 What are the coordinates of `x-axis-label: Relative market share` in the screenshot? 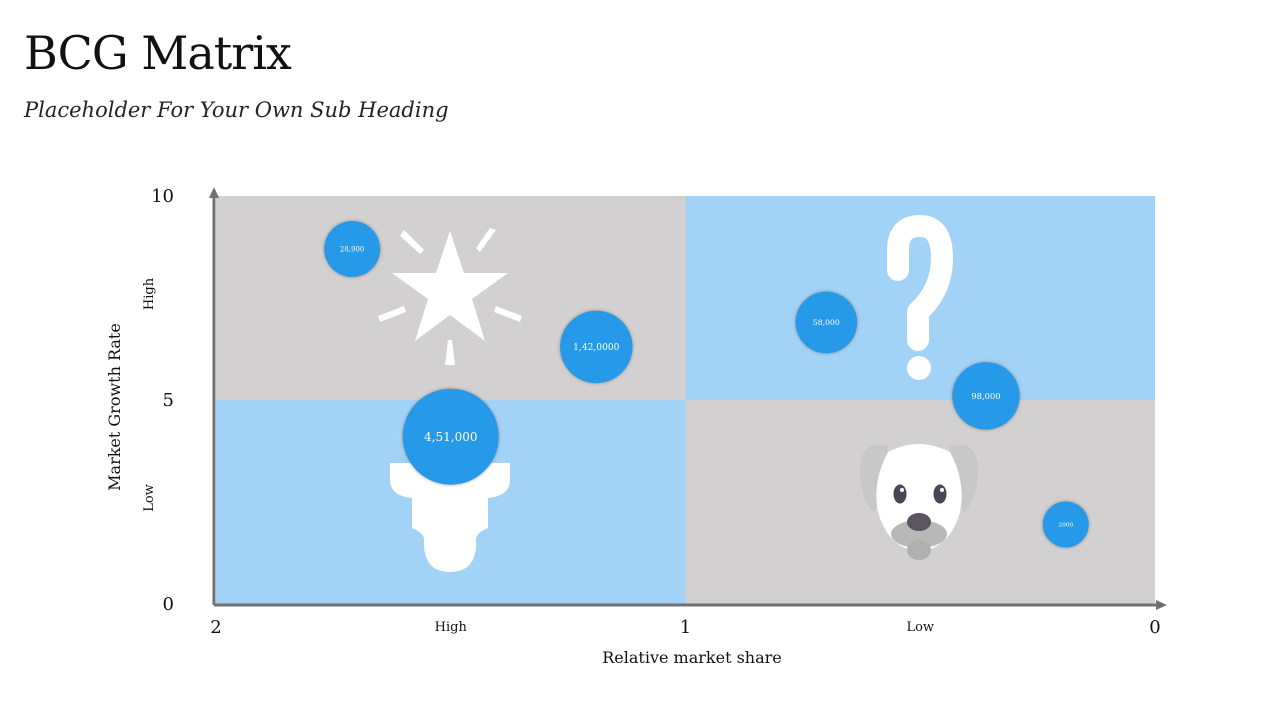 It's located at (692, 657).